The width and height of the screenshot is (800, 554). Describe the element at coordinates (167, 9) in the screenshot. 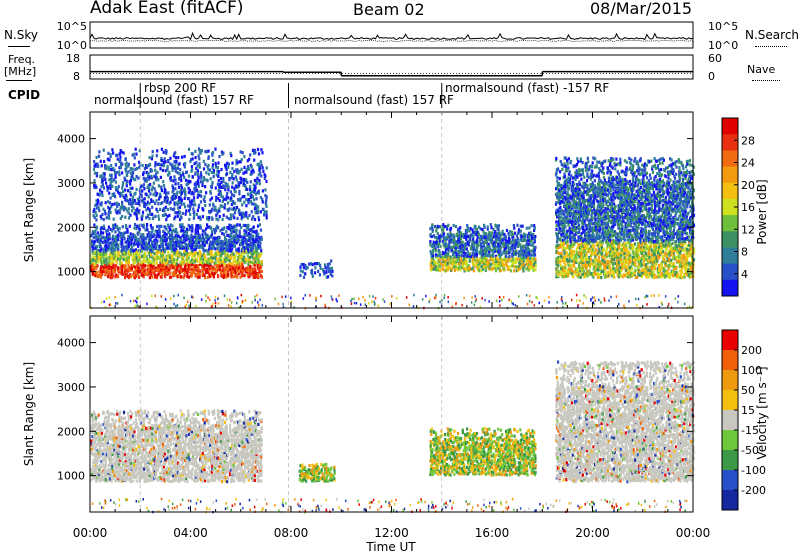

I see `station-title: Adak East (fitACF)` at that location.